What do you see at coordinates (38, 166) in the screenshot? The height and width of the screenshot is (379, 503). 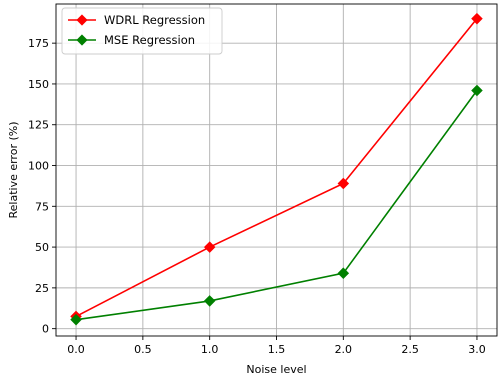 I see `y-tick-label: 100` at bounding box center [38, 166].